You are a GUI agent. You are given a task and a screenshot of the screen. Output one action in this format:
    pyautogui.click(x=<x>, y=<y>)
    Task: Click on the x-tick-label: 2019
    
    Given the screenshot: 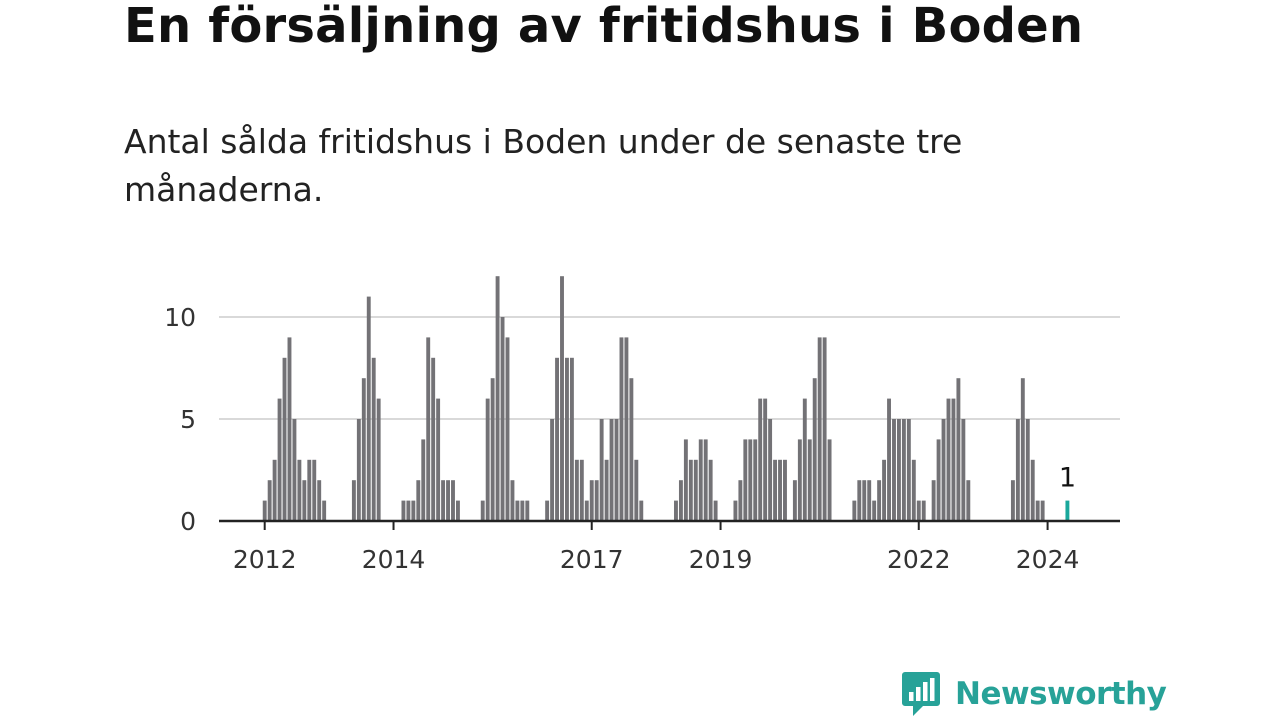 What is the action you would take?
    pyautogui.click(x=721, y=559)
    